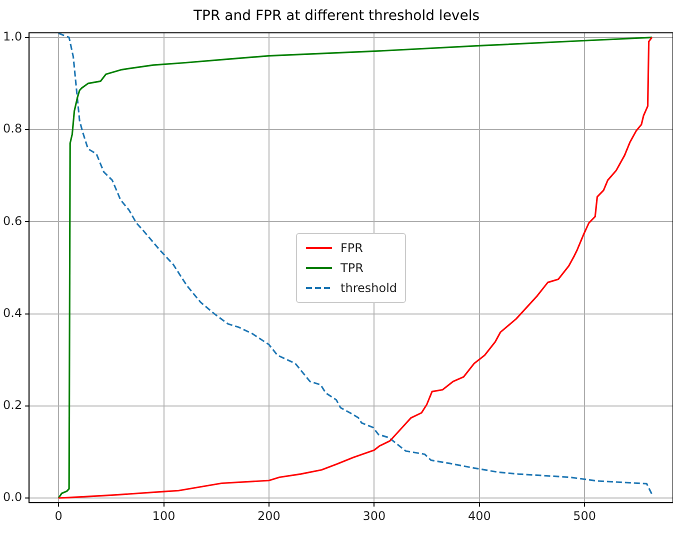  What do you see at coordinates (584, 515) in the screenshot?
I see `x-tick-label: 500` at bounding box center [584, 515].